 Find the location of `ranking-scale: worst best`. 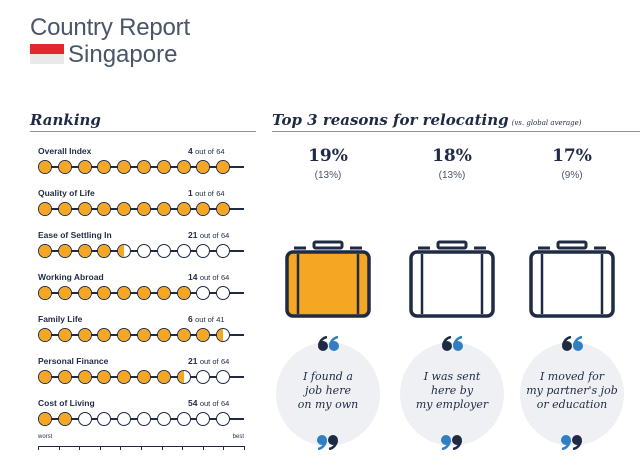

ranking-scale: worst best is located at coordinates (144, 446).